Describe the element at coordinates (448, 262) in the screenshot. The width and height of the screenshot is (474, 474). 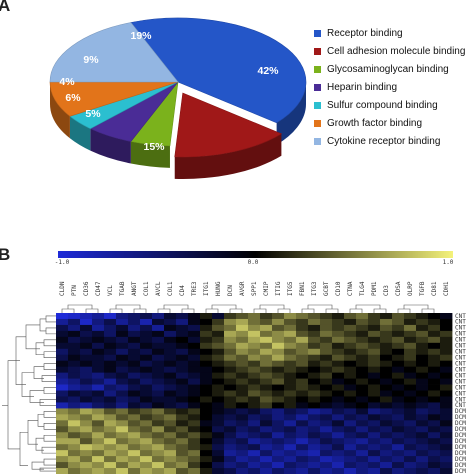
I see `colorbar-tick-label: 1.0` at that location.